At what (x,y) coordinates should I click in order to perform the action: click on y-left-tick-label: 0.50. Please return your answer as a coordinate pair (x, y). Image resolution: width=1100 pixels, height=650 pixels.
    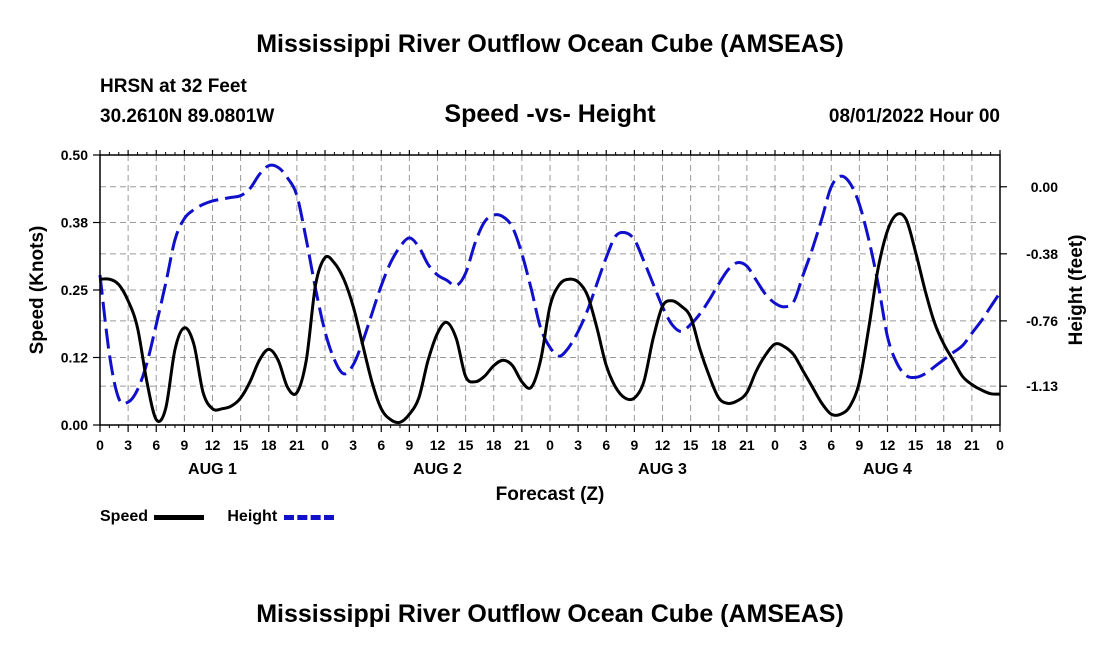
    Looking at the image, I should click on (74, 155).